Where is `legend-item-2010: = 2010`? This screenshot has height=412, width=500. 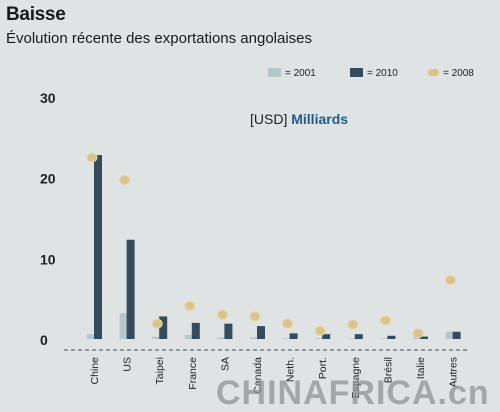
legend-item-2010: = 2010 is located at coordinates (374, 73).